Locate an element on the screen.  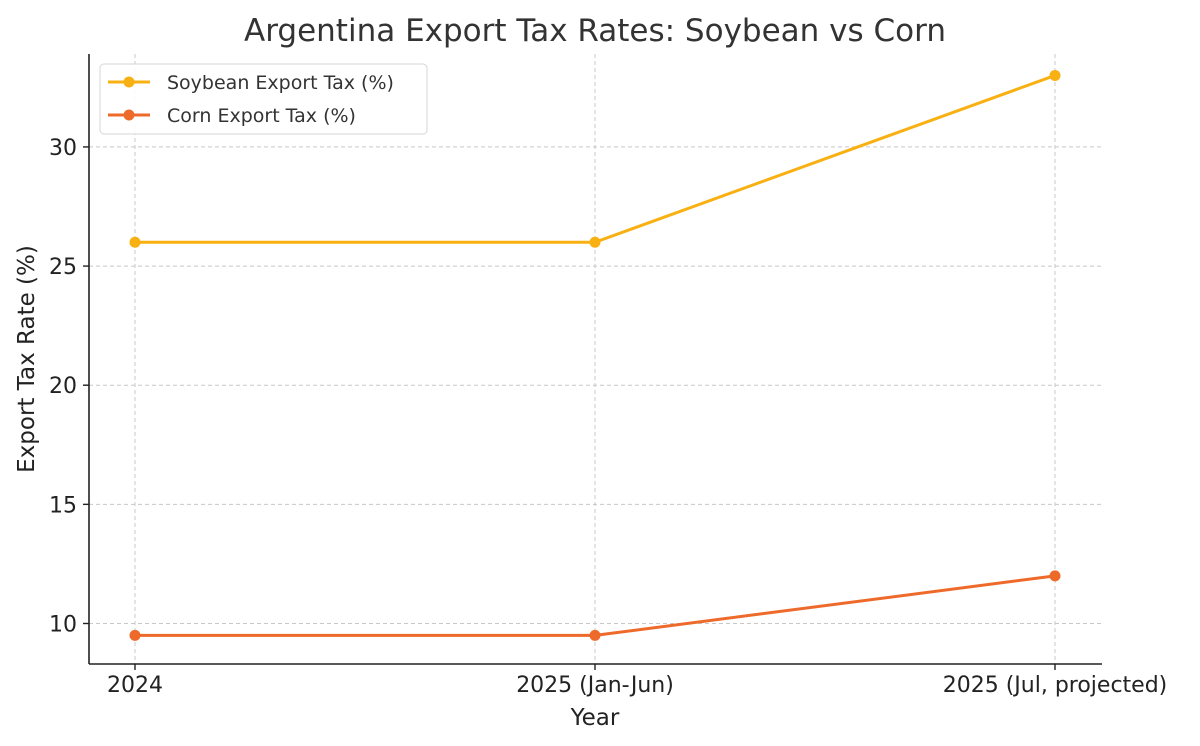
y-tick-label: 10 is located at coordinates (63, 624).